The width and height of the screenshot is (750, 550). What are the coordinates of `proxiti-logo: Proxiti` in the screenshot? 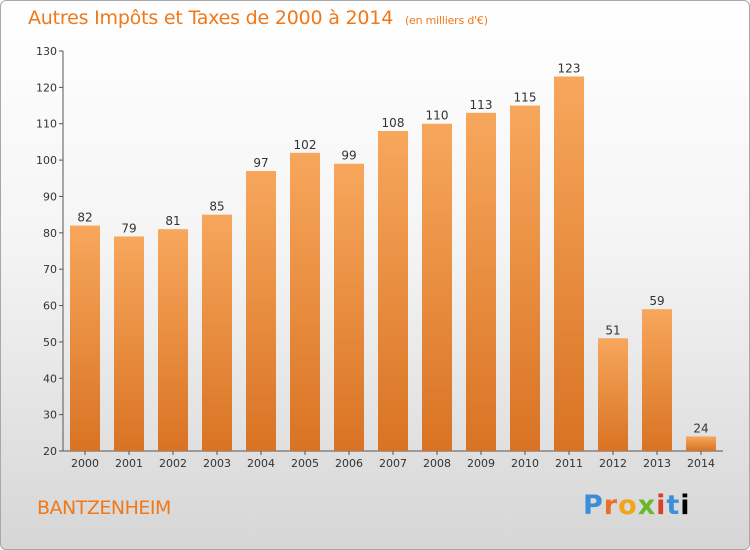 It's located at (637, 505).